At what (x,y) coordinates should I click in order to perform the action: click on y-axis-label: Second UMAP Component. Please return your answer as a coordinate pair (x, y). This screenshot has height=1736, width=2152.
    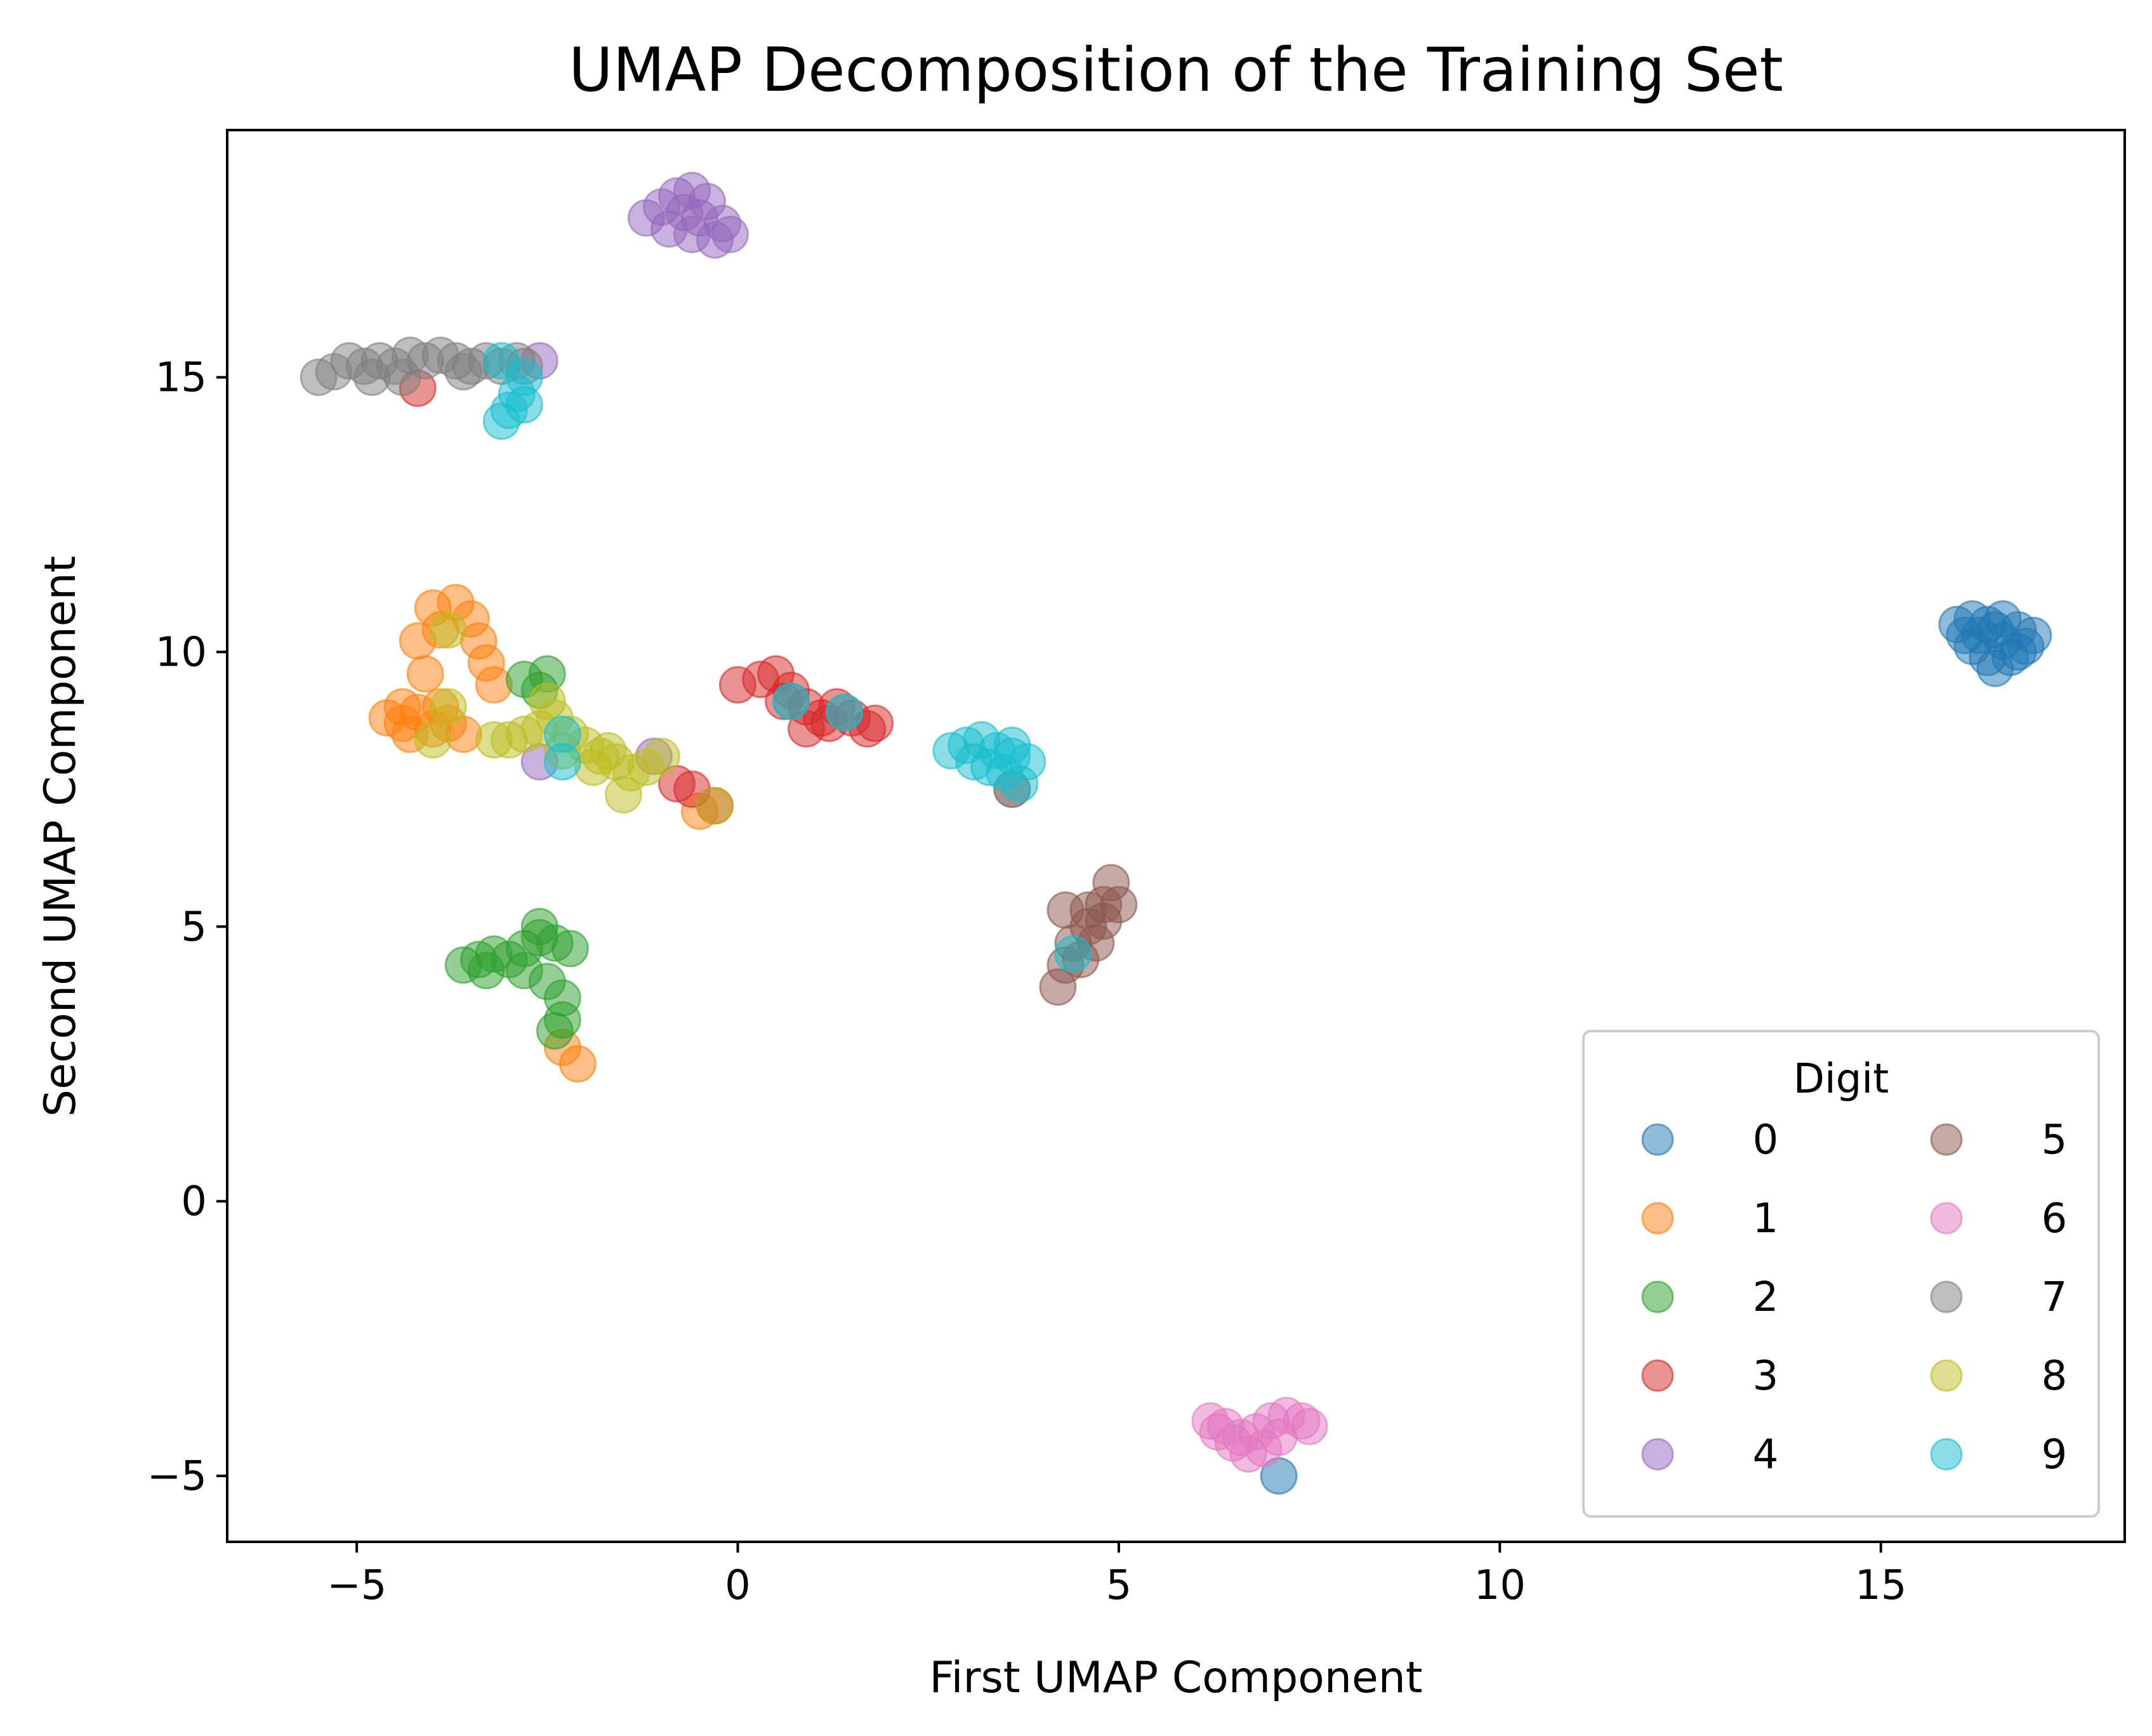
    Looking at the image, I should click on (61, 837).